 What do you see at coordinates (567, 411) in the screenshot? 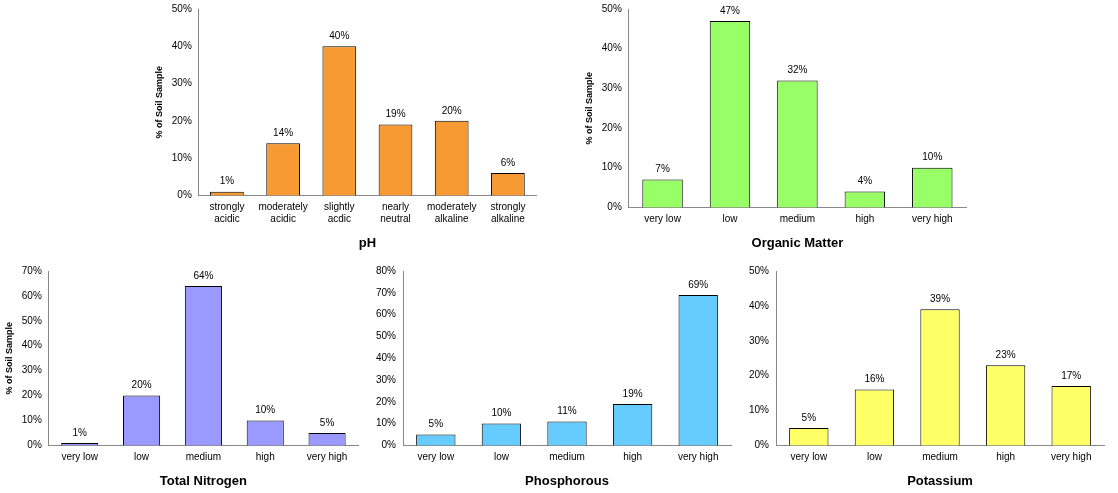
I see `data-label: 11%` at bounding box center [567, 411].